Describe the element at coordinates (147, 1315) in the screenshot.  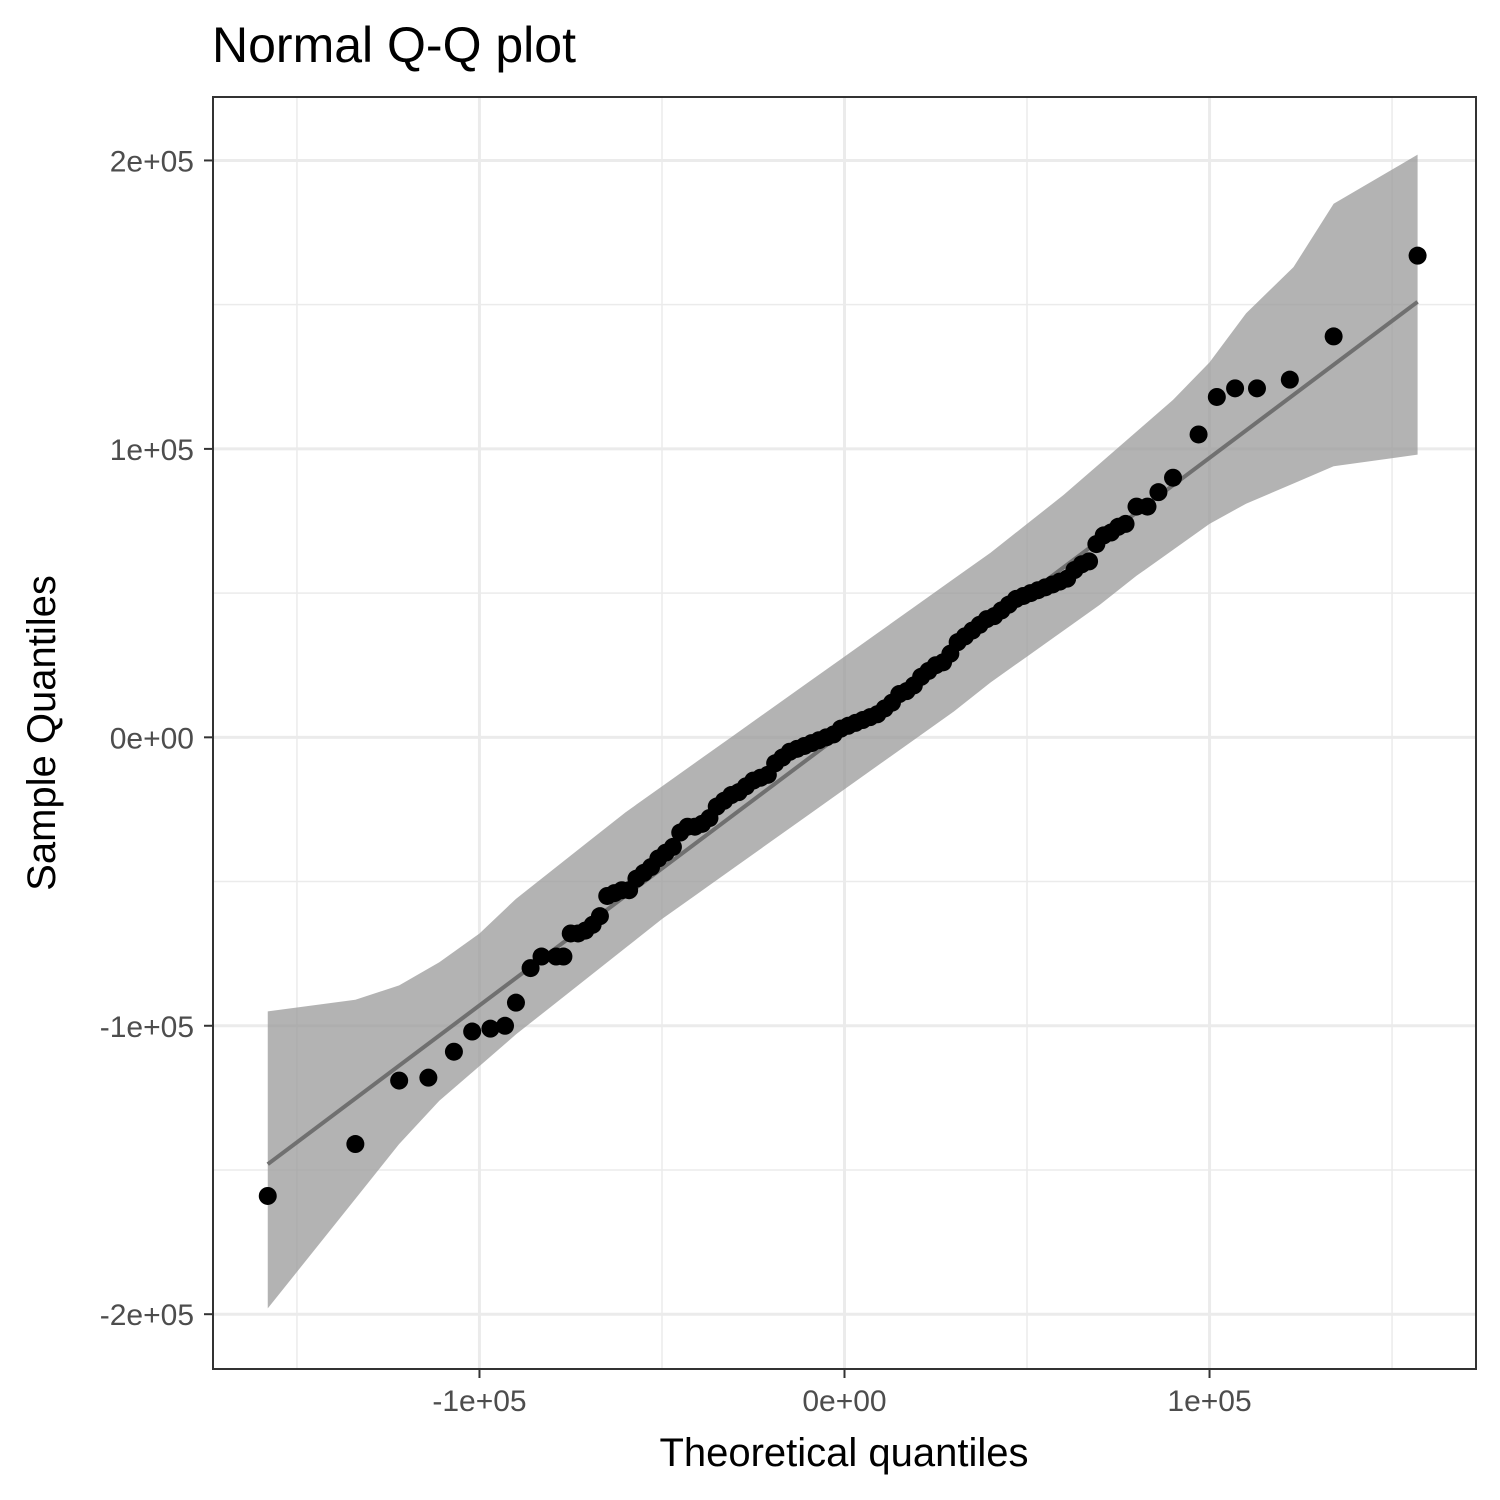
I see `y-tick-label: -2e+05` at that location.